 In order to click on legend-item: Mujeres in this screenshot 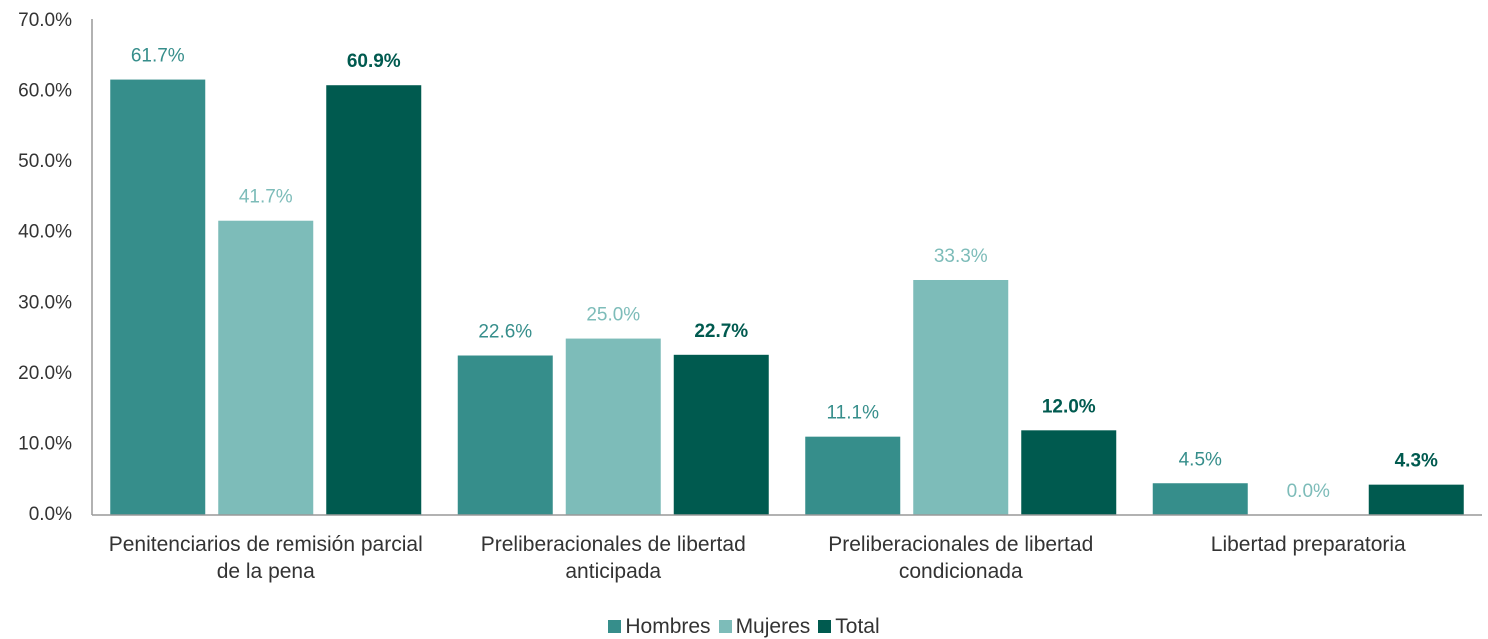, I will do `click(764, 627)`.